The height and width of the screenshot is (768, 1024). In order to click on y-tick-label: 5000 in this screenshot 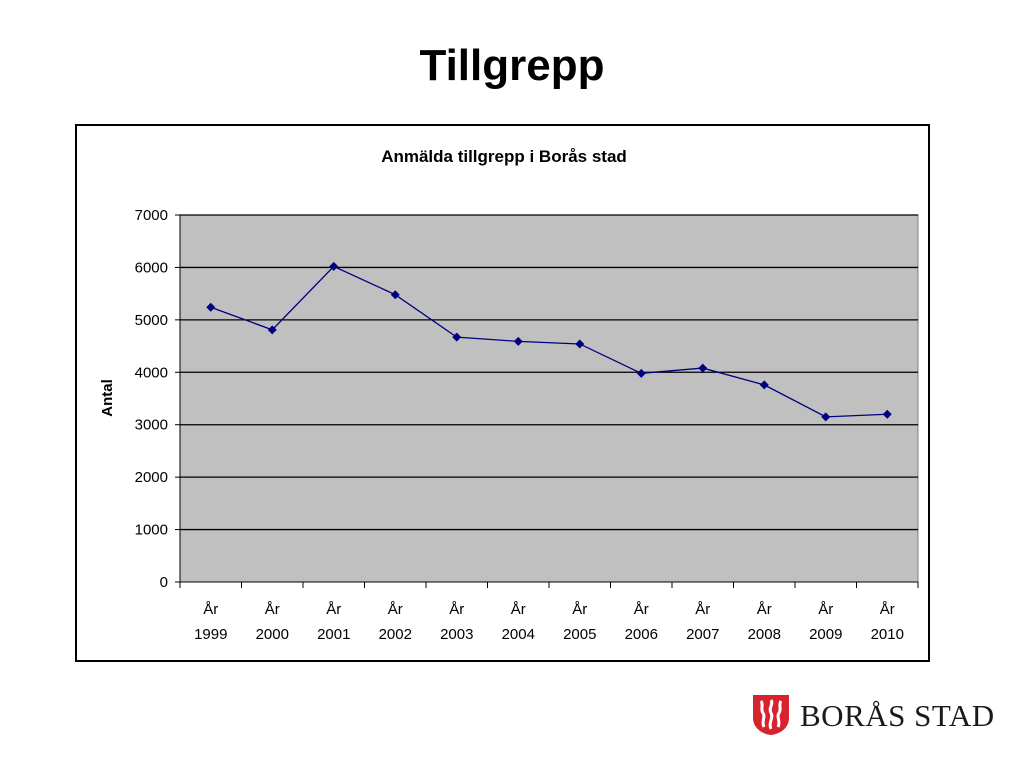, I will do `click(151, 320)`.